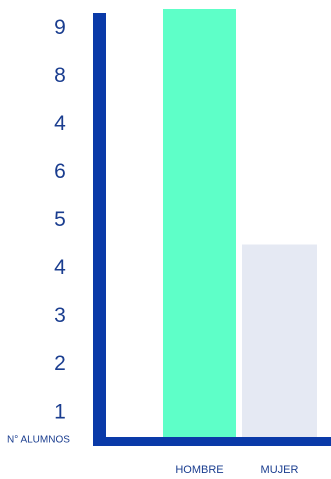 Image resolution: width=331 pixels, height=479 pixels. Describe the element at coordinates (60, 27) in the screenshot. I see `y-tick-label: 9` at that location.